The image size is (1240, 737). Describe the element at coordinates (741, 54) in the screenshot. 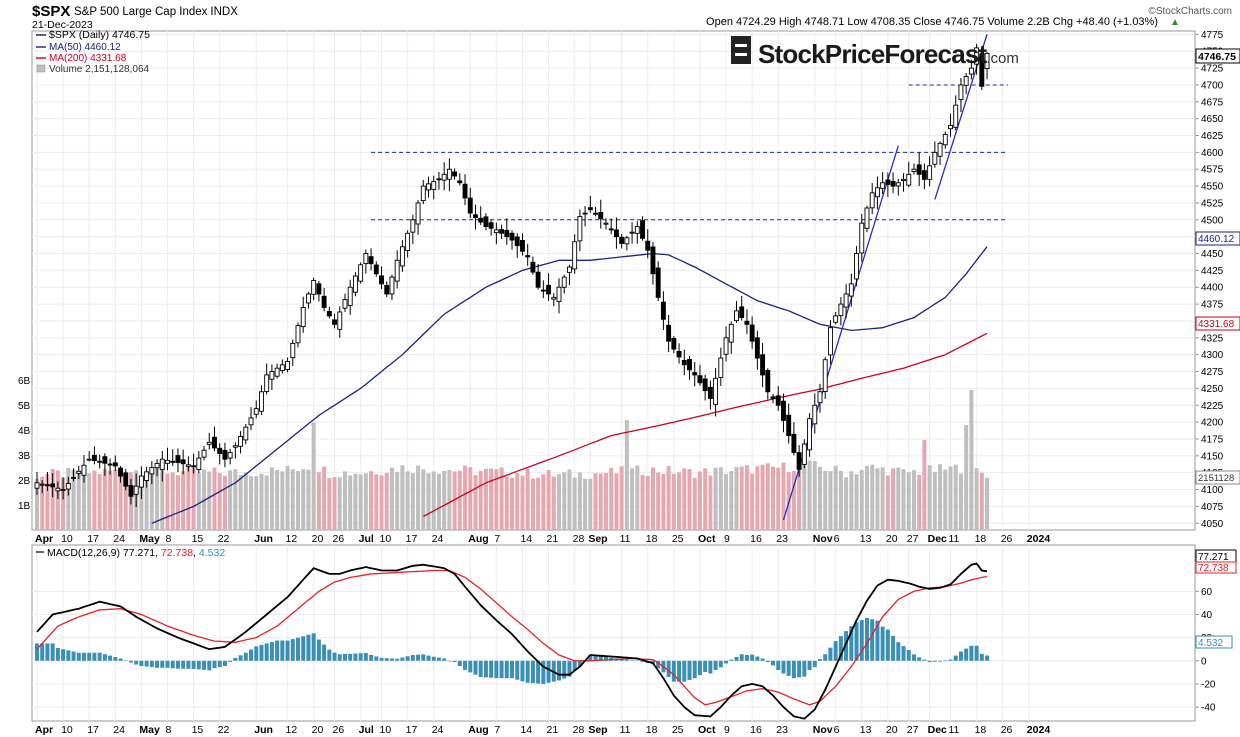

I see `brand-bar-stripe` at that location.